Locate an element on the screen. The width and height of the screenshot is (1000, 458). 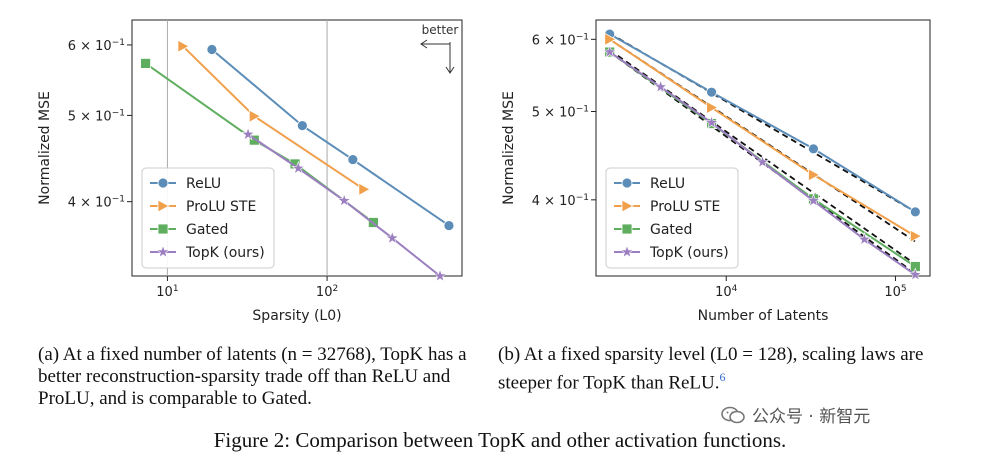
b-legend is located at coordinates (672, 218).